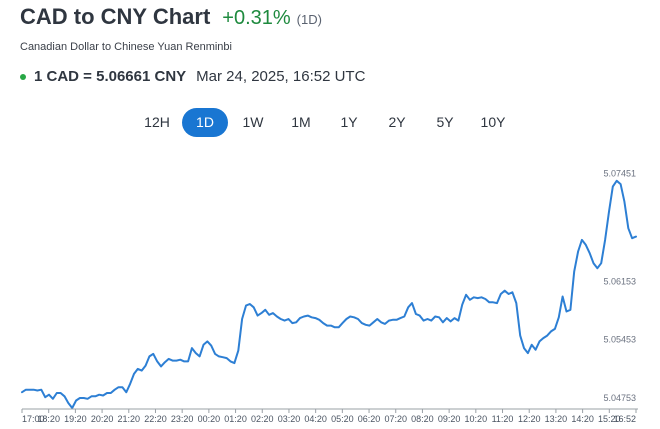 This screenshot has height=429, width=660. I want to click on change-percent: +0.31%, so click(256, 18).